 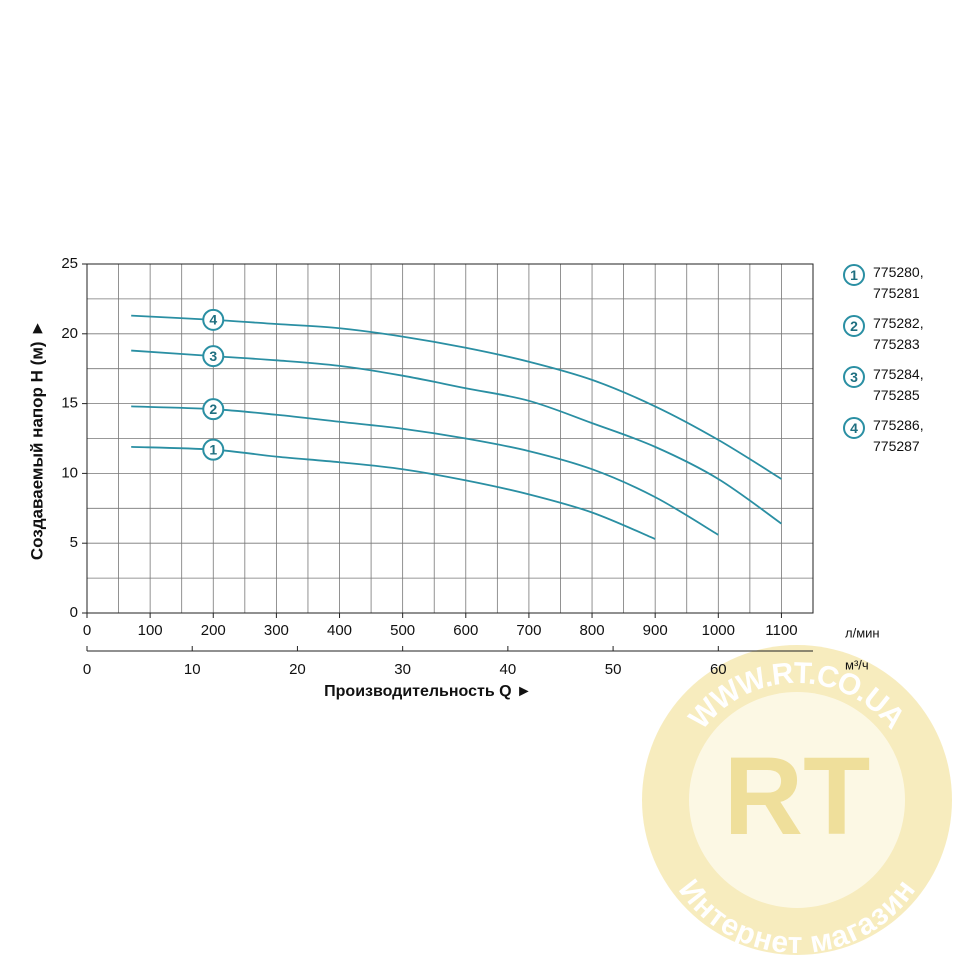 I want to click on legend-item: 4 775286, 775287, so click(x=883, y=440).